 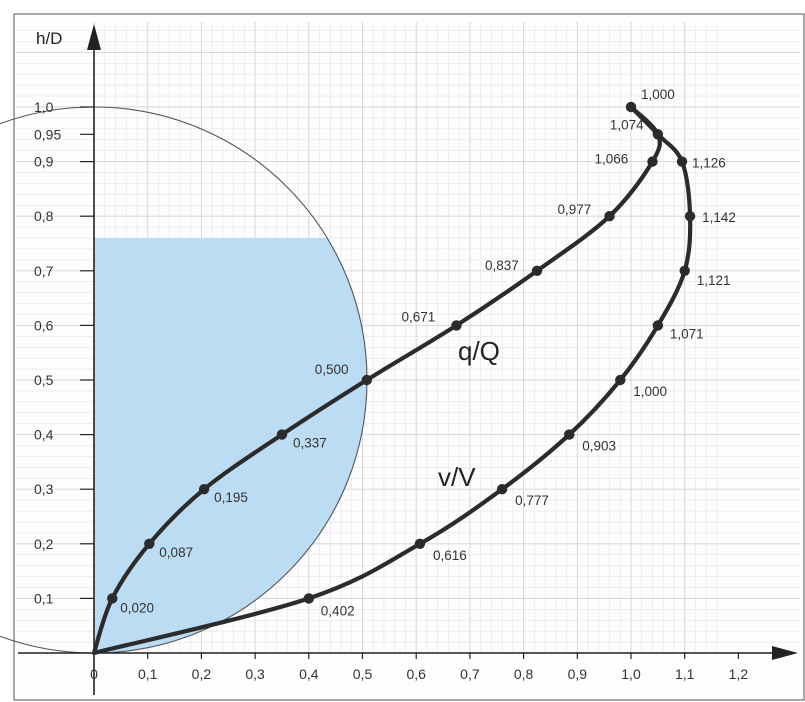 What do you see at coordinates (338, 610) in the screenshot?
I see `data-label: 0,402` at bounding box center [338, 610].